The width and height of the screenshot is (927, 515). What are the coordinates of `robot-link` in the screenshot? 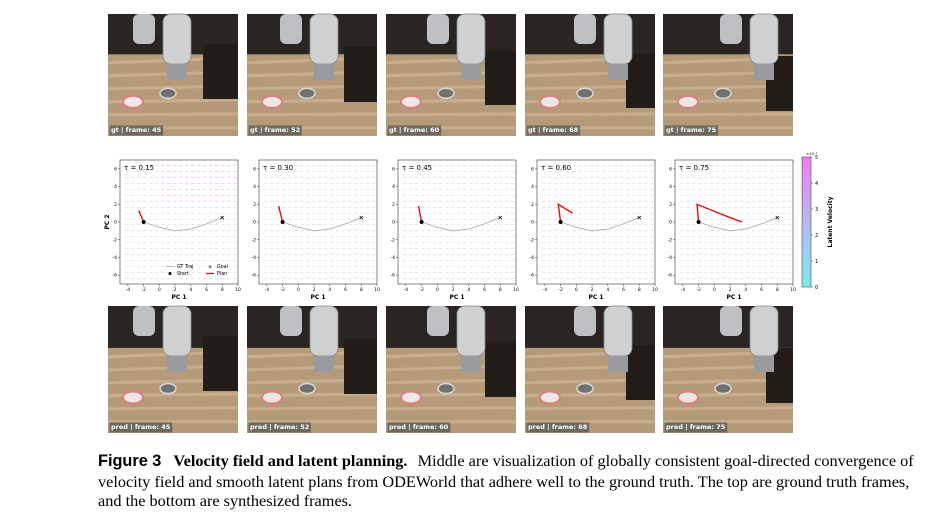 It's located at (144, 29).